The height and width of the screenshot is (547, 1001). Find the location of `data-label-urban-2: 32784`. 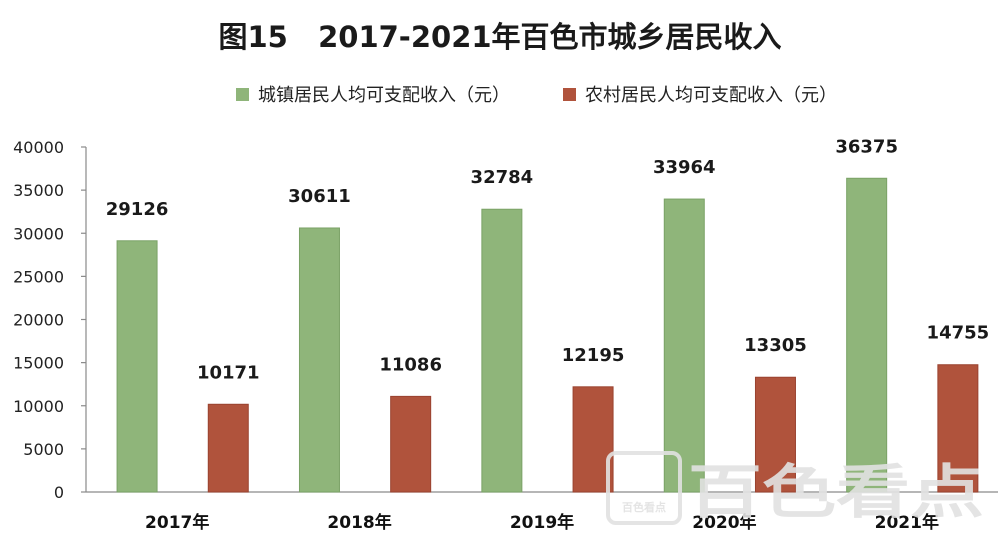

data-label-urban-2: 32784 is located at coordinates (502, 177).